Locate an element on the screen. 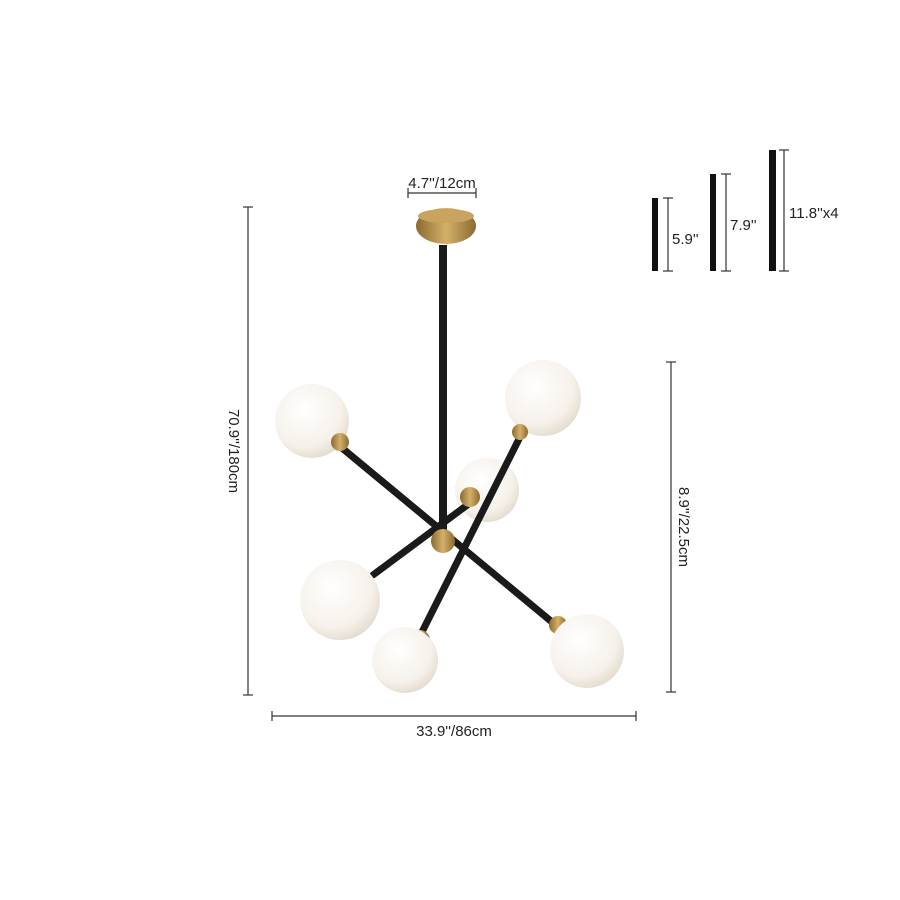  overall-width-label: 33.9''/86cm is located at coordinates (454, 731).